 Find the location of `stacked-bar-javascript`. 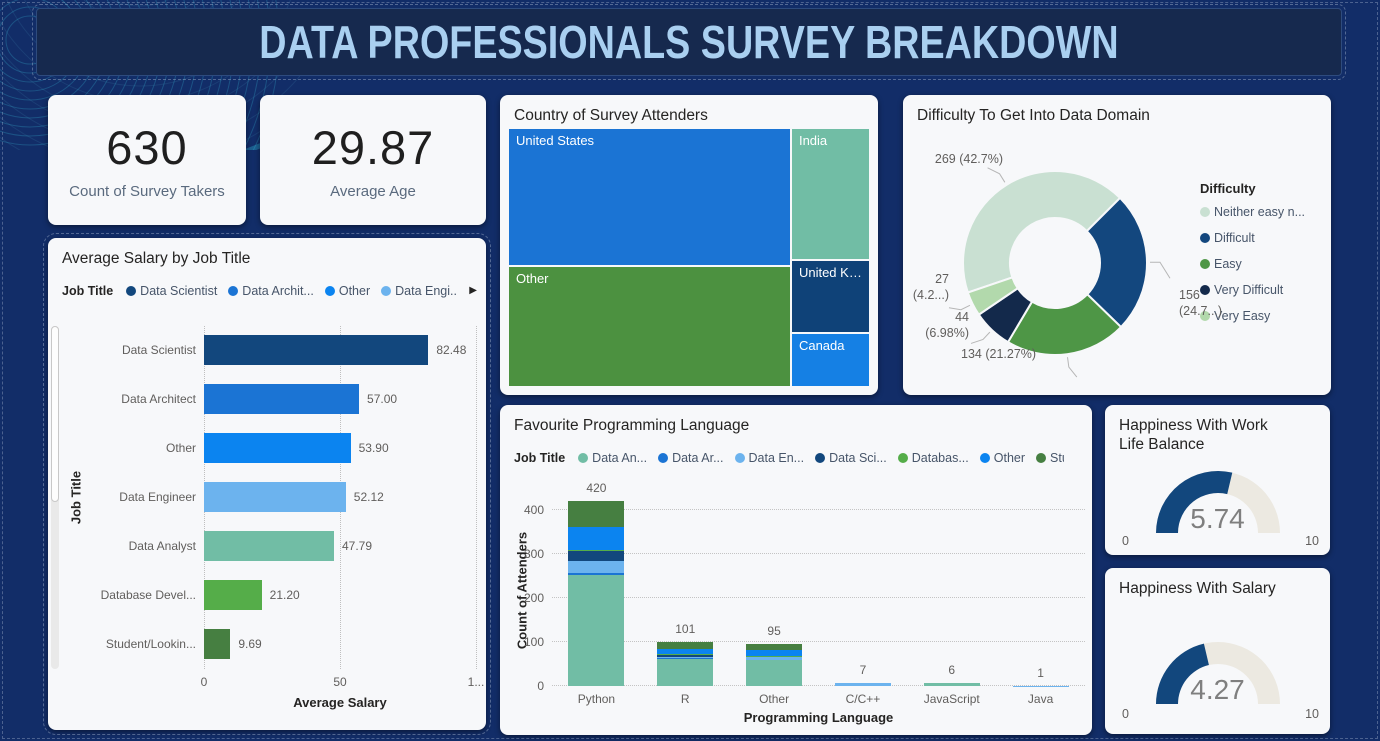

stacked-bar-javascript is located at coordinates (951, 684).